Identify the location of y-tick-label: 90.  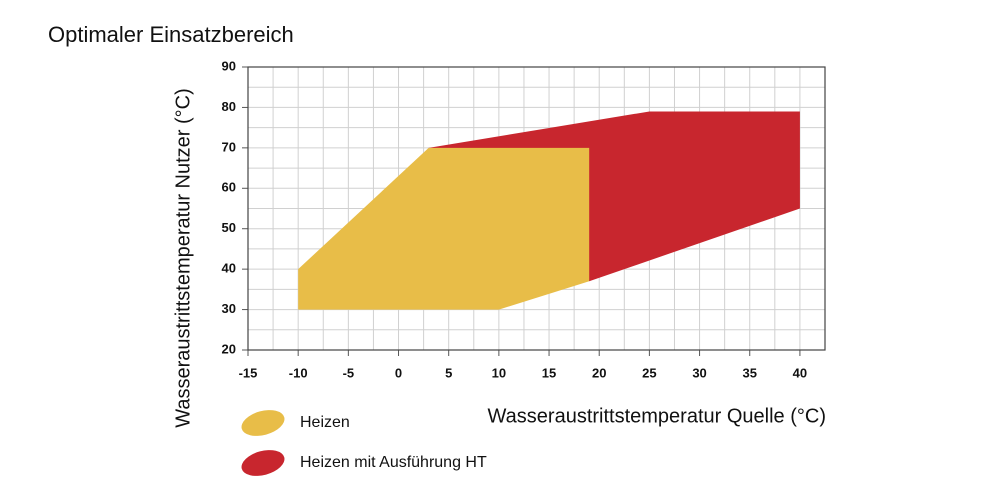
(229, 65).